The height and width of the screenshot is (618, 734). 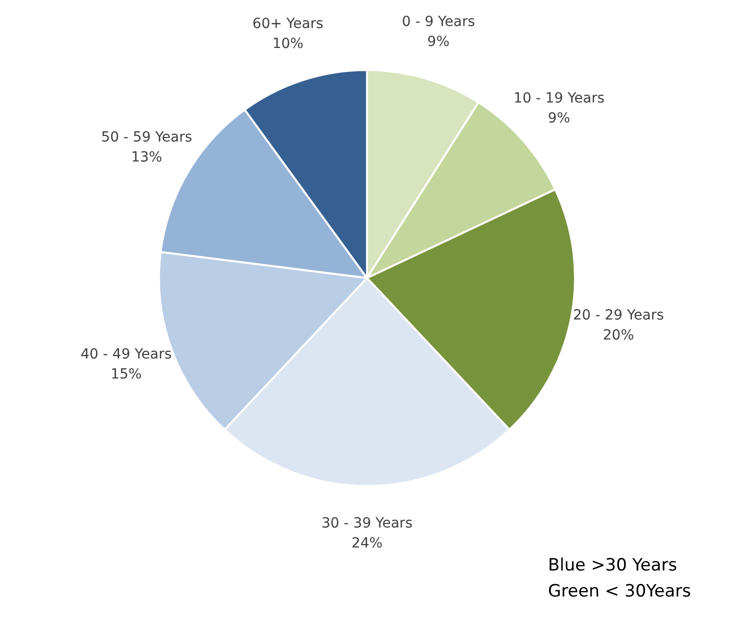 What do you see at coordinates (288, 24) in the screenshot?
I see `slice-label: 60+ Years` at bounding box center [288, 24].